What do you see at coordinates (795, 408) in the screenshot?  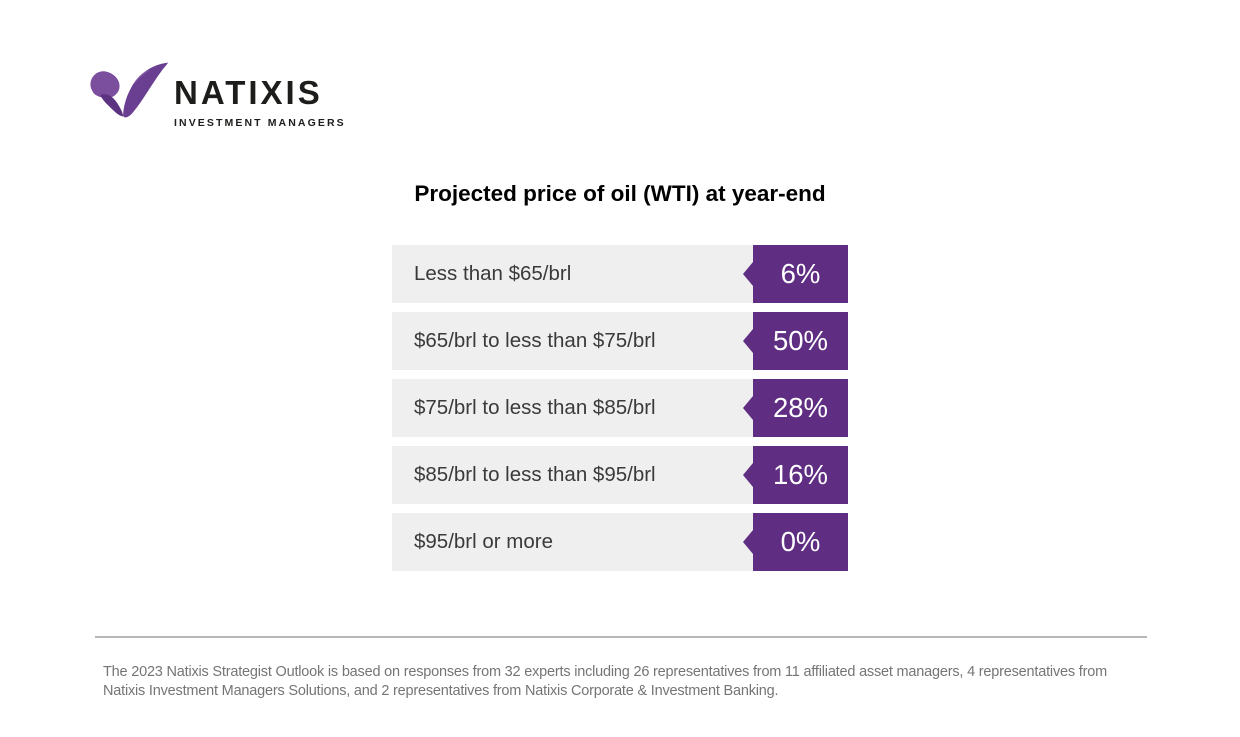 I see `row-value-tag: 28%` at bounding box center [795, 408].